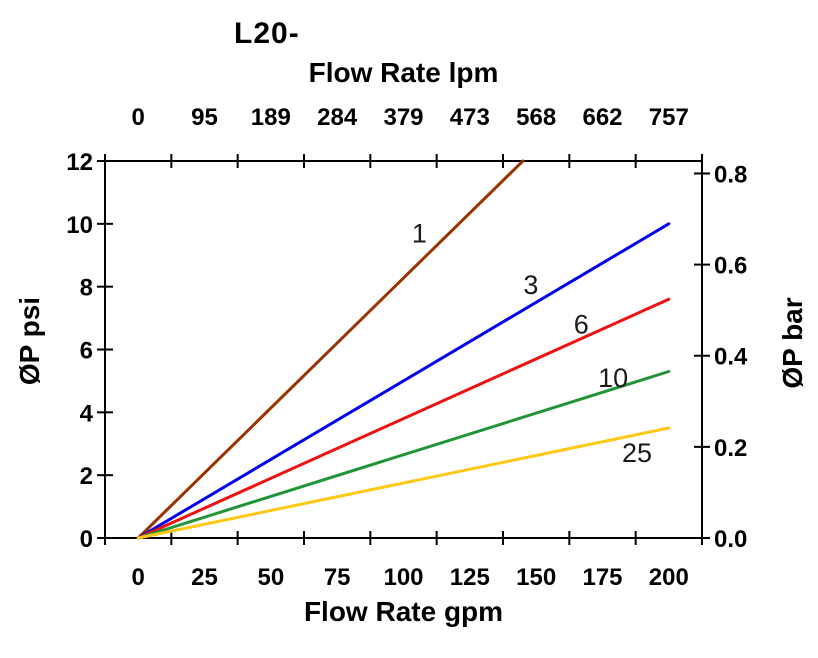 The width and height of the screenshot is (818, 658). I want to click on bottom-axis-title: Flow Rate gpm, so click(403, 611).